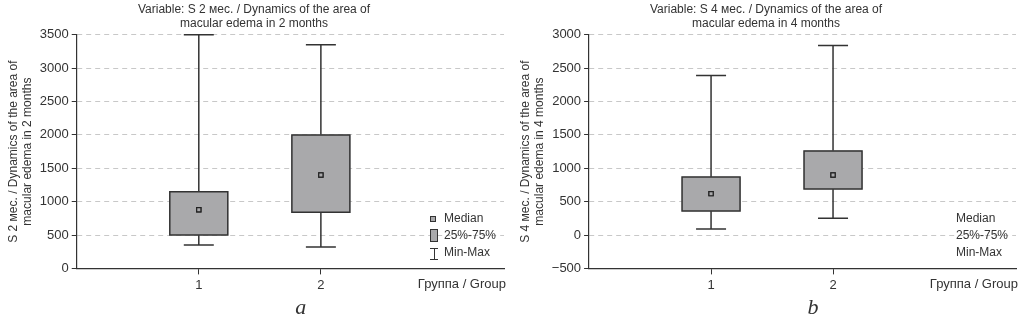 This screenshot has height=320, width=1024. Describe the element at coordinates (813, 307) in the screenshot. I see `text: b` at that location.